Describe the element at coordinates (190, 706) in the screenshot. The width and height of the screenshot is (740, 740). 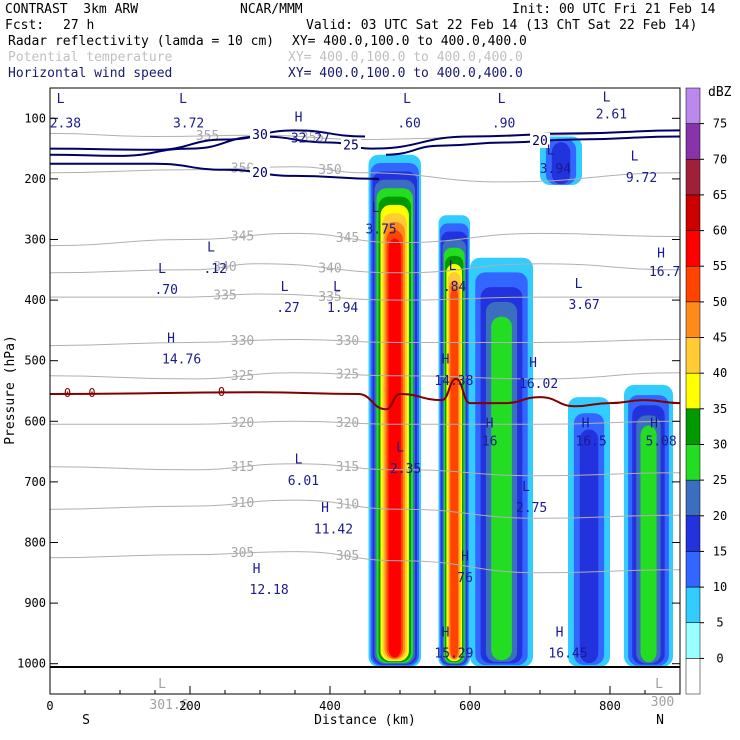
I see `x-tick-label-200: 200` at that location.